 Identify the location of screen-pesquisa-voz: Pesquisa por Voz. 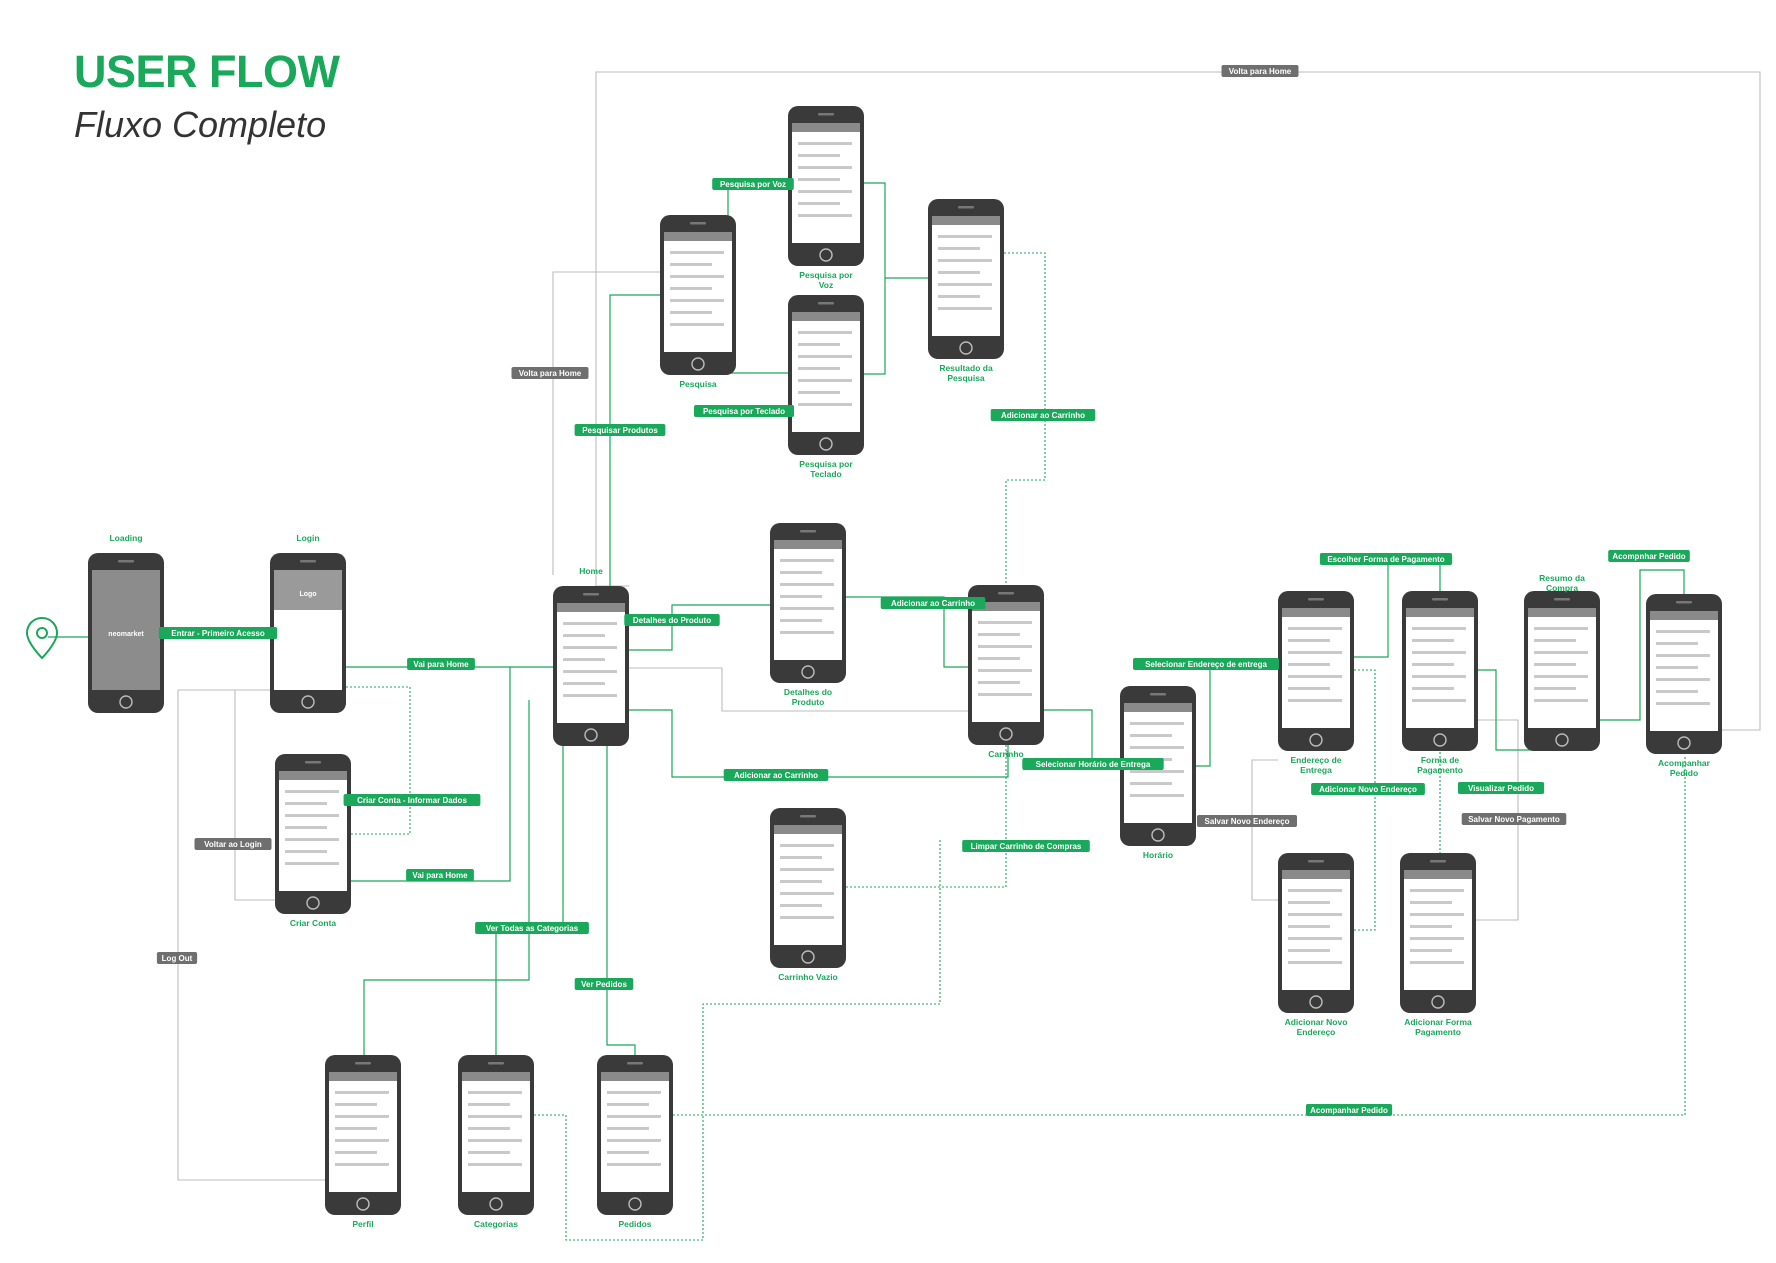
(826, 198).